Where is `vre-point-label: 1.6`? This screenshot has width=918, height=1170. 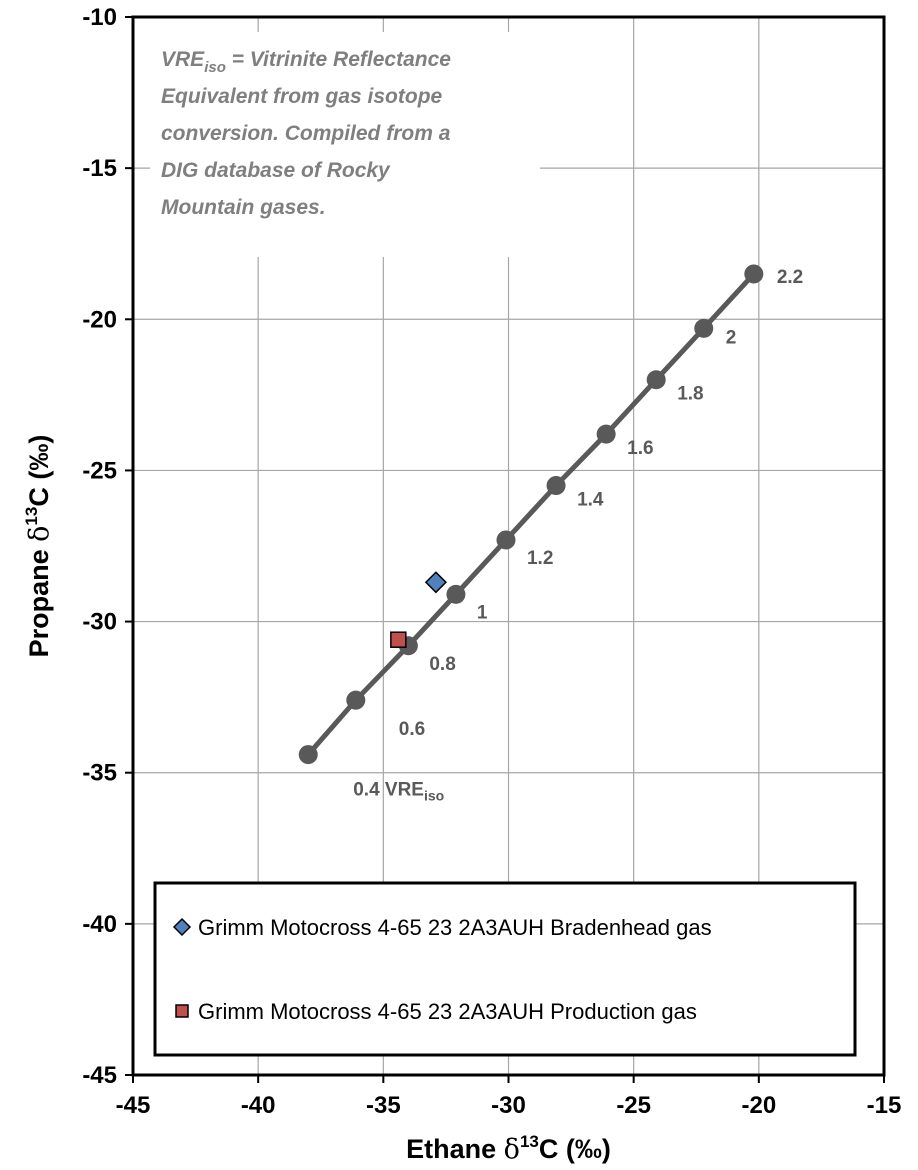 vre-point-label: 1.6 is located at coordinates (640, 448).